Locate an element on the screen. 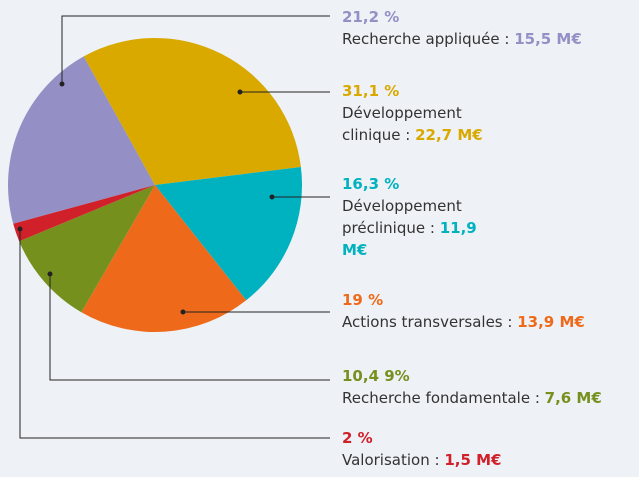  legend-text: Recherche appliquée15,5 M€ is located at coordinates (490, 39).